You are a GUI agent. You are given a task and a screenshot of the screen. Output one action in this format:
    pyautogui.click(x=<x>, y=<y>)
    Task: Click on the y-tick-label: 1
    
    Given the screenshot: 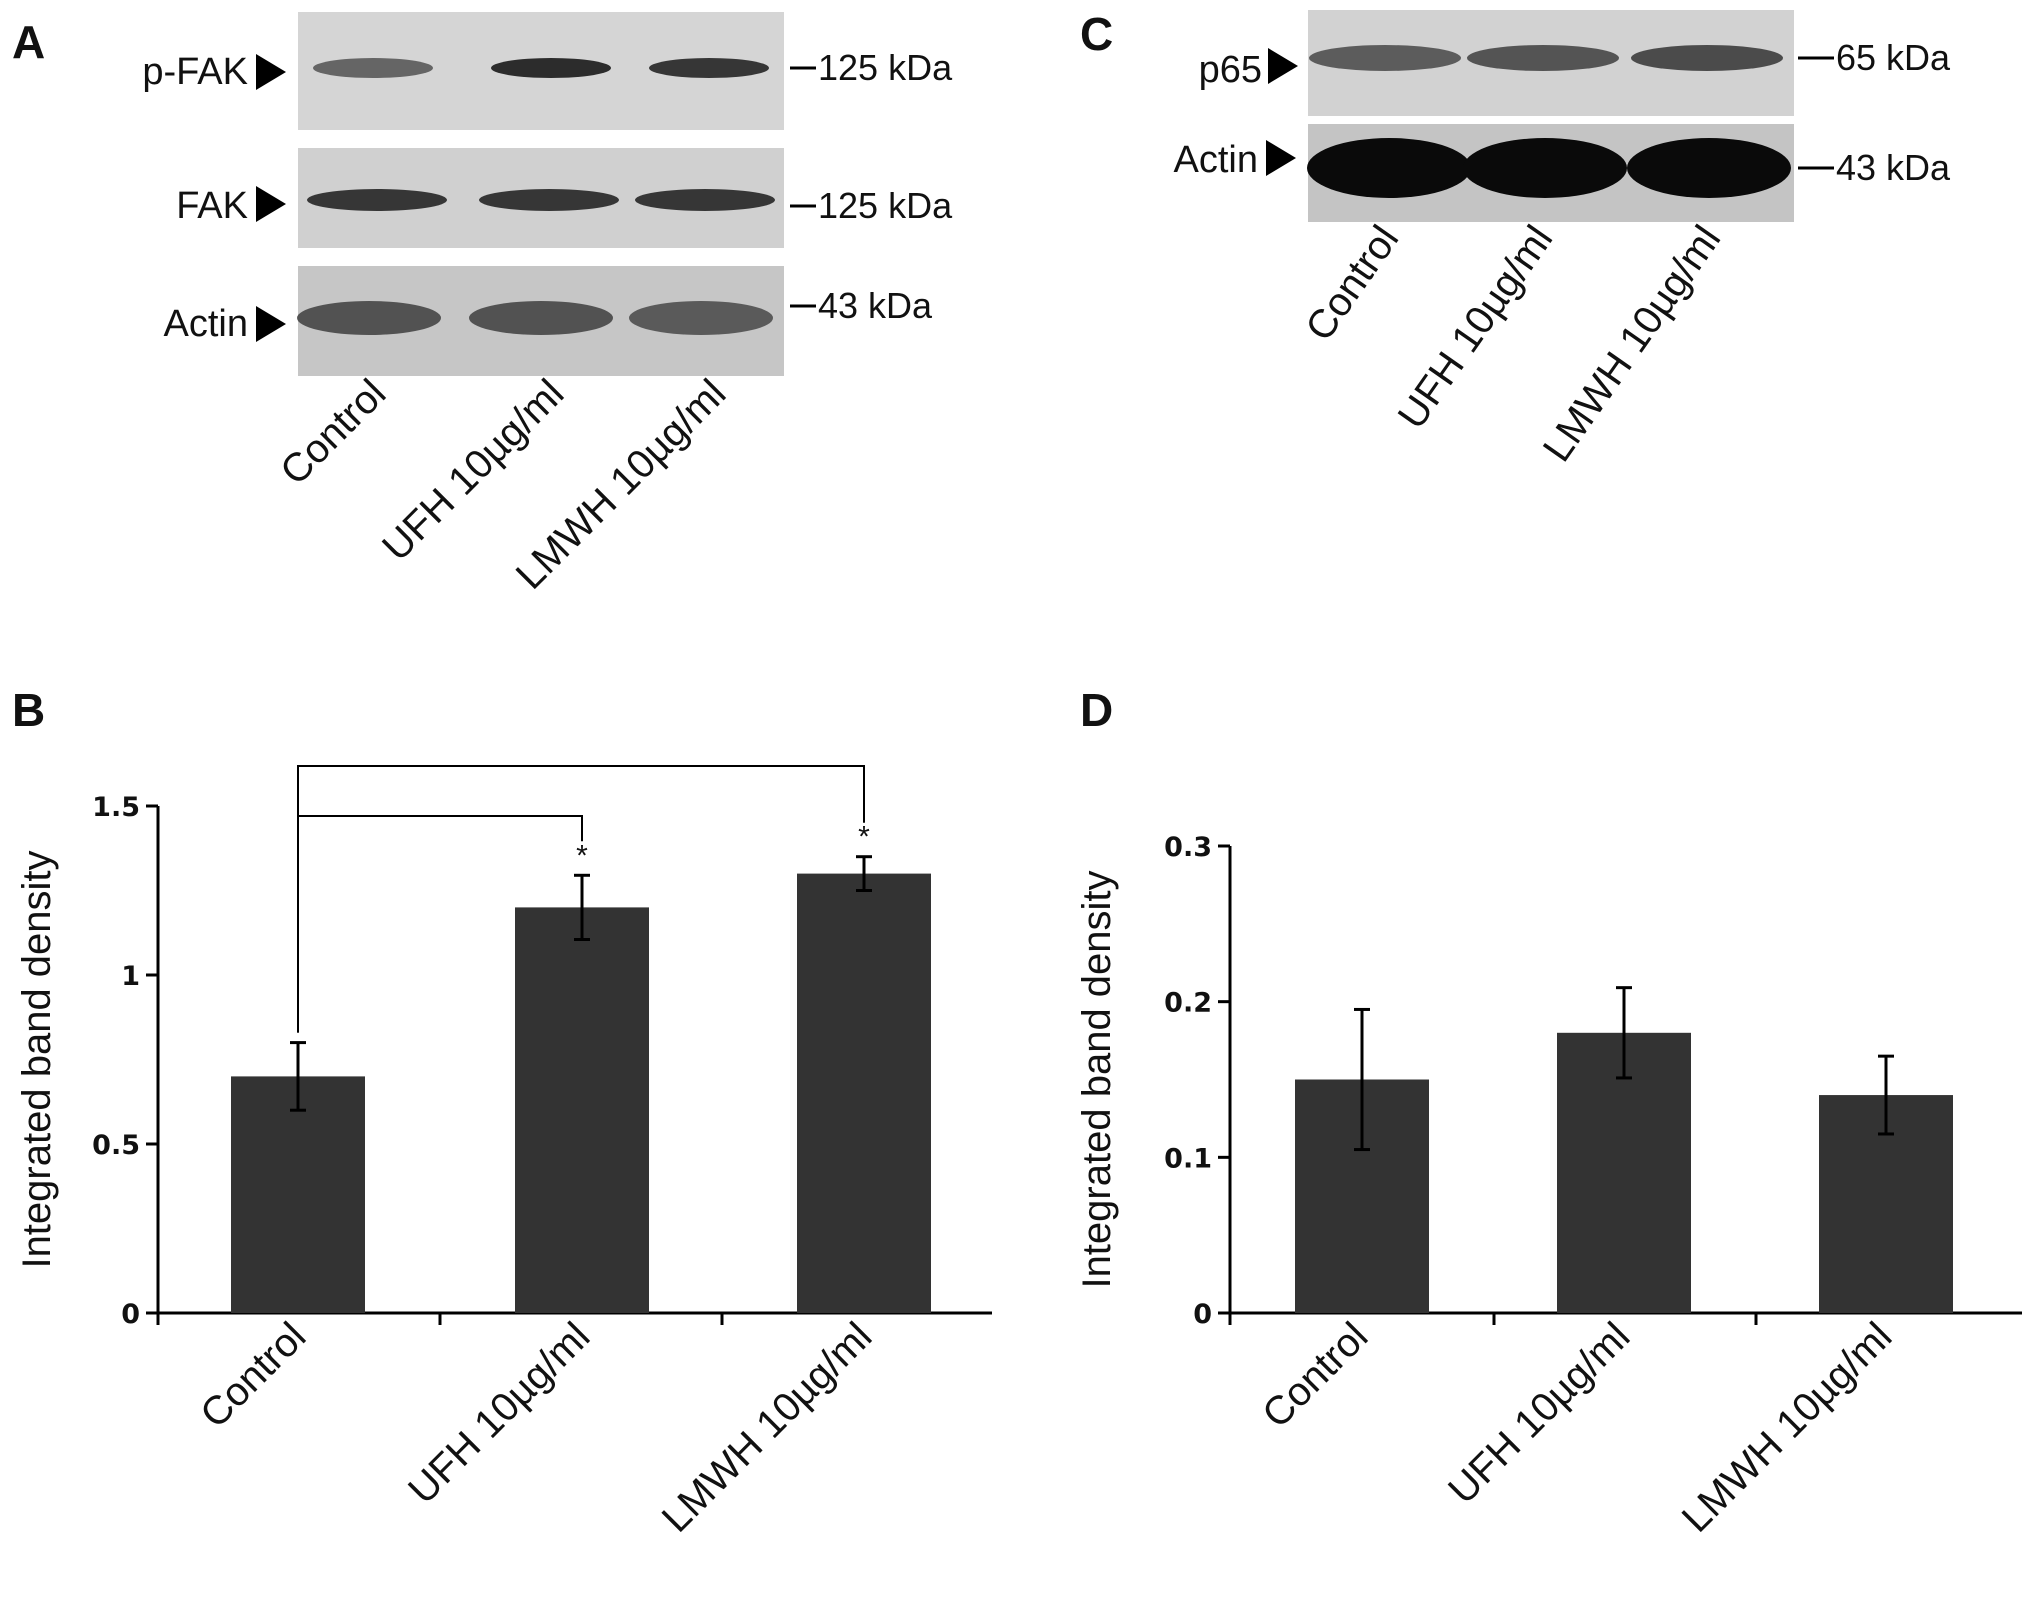 What is the action you would take?
    pyautogui.click(x=130, y=976)
    